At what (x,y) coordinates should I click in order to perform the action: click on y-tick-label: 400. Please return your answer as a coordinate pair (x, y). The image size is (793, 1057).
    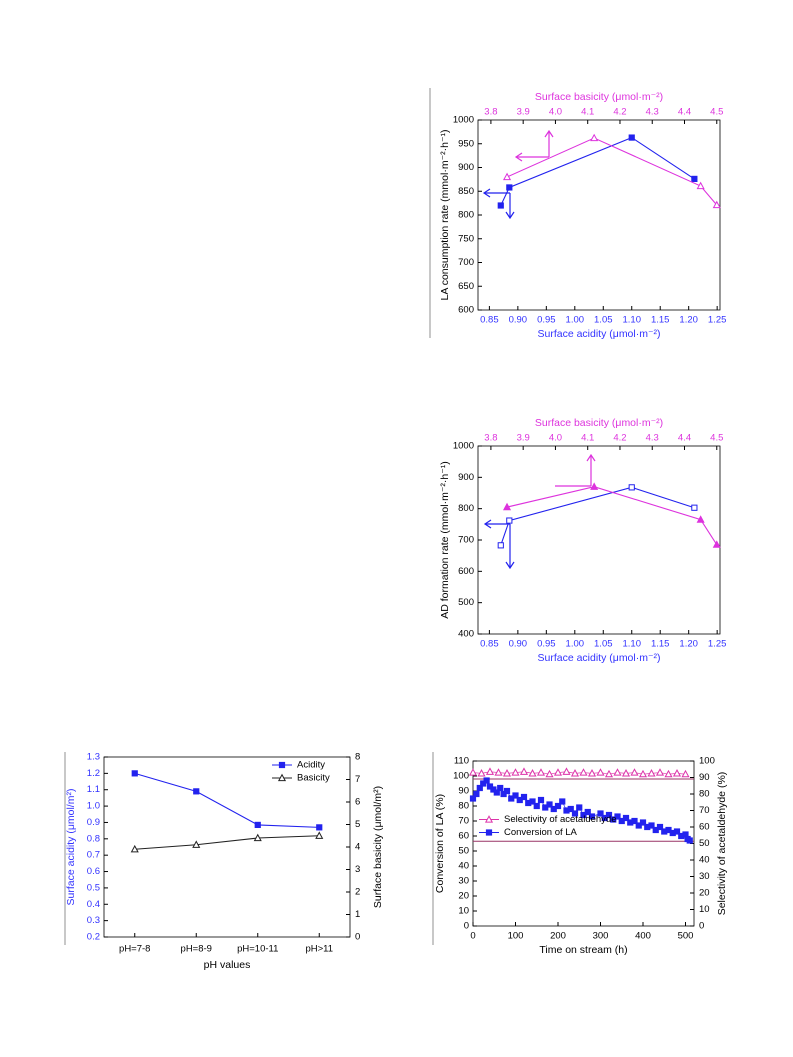
    Looking at the image, I should click on (466, 634).